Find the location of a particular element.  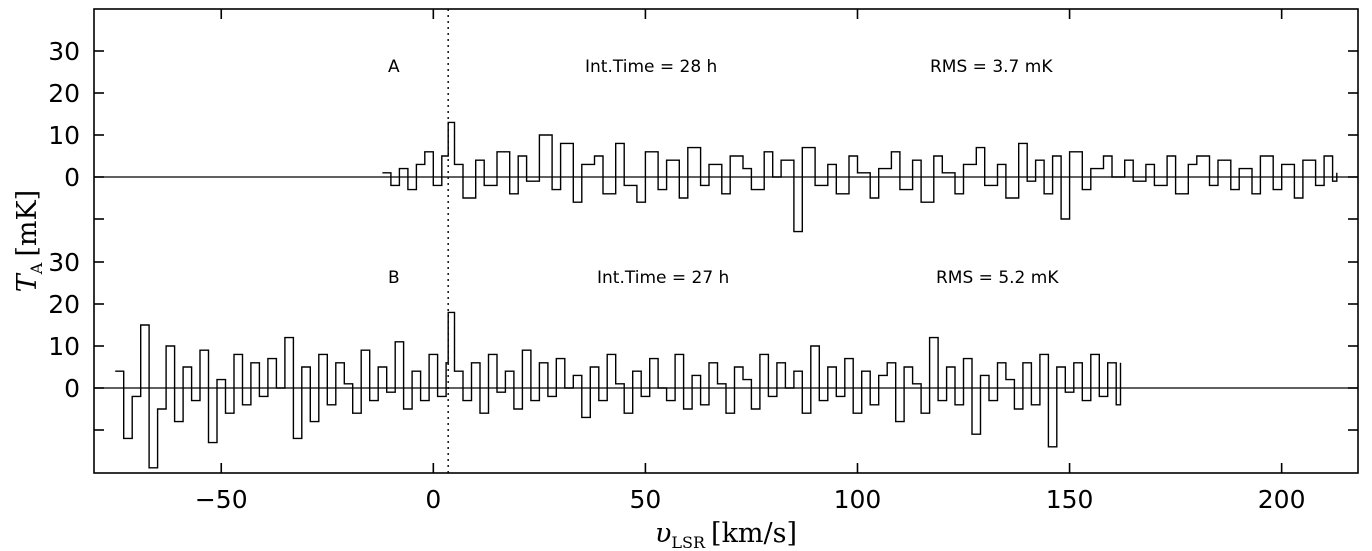

panel-a-int-time: Int.Time = 28 h is located at coordinates (651, 67).